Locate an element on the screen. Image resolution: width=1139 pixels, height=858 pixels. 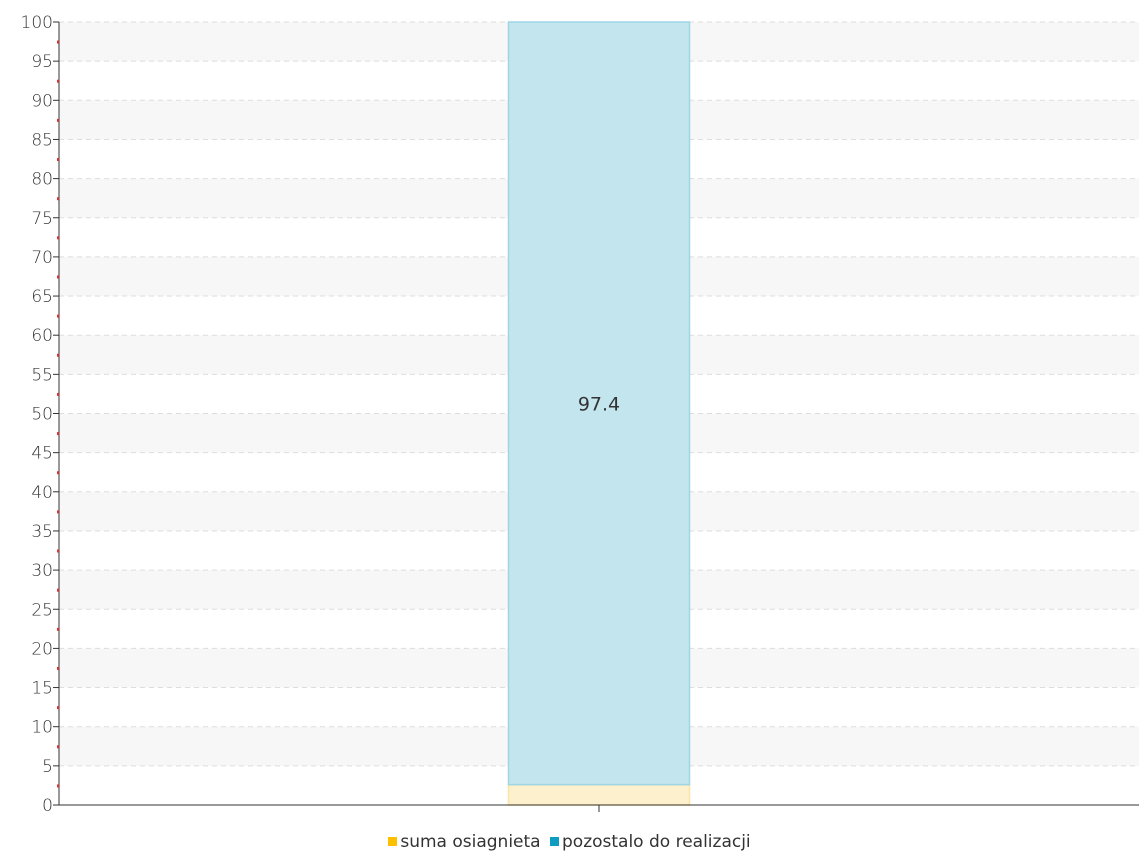
y-tick-label: 40 is located at coordinates (42, 493).